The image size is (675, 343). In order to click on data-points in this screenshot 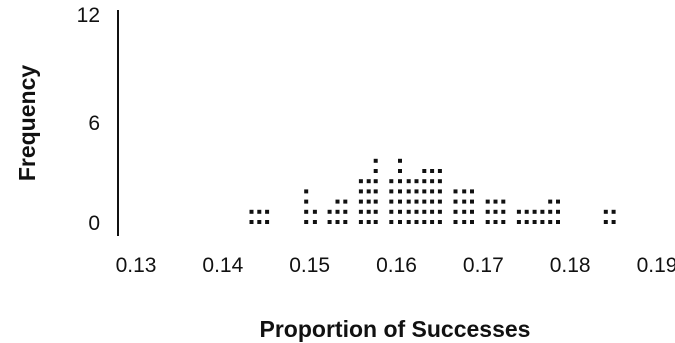, I will do `click(432, 191)`.